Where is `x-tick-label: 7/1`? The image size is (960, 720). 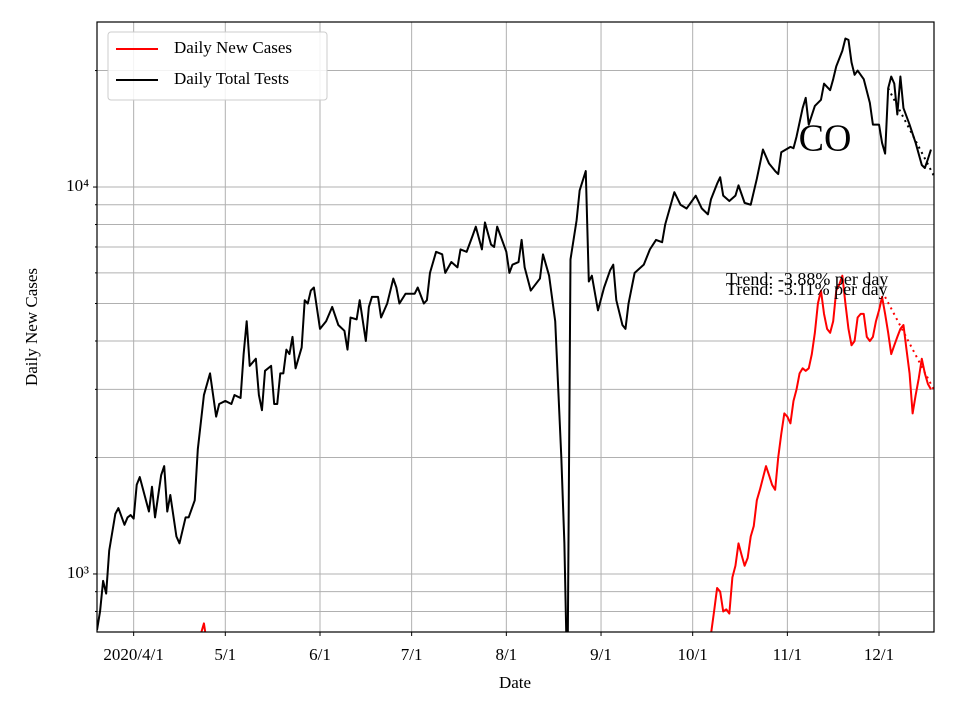 x-tick-label: 7/1 is located at coordinates (412, 654).